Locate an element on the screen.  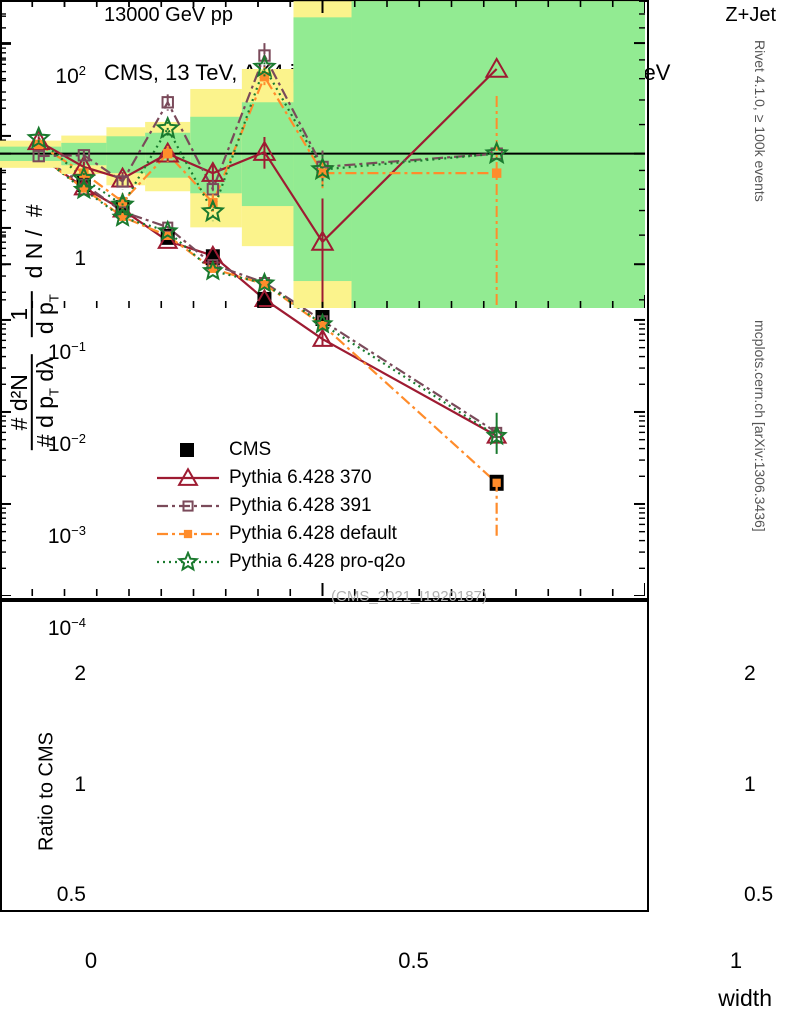
legend-item-4: Pythia 6.428 pro-q2o is located at coordinates (280, 561).